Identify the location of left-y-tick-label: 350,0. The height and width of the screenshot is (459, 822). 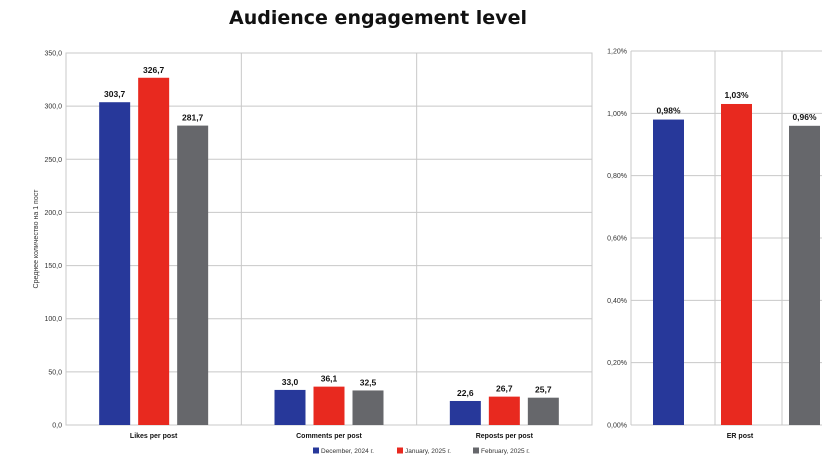
(53, 54).